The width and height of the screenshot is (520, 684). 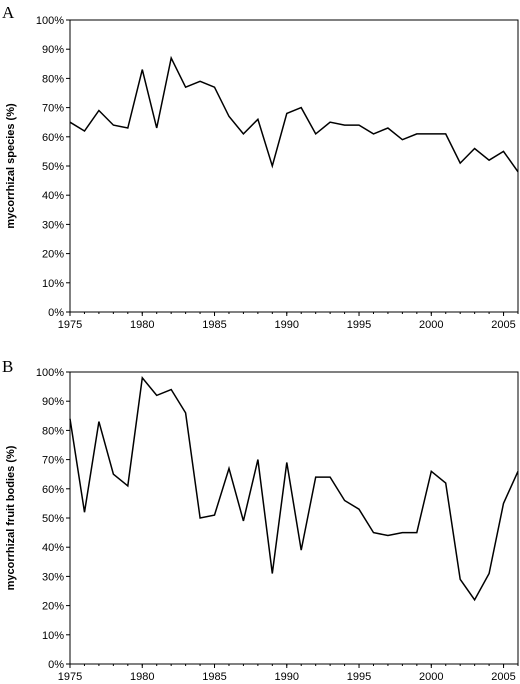 What do you see at coordinates (294, 114) in the screenshot?
I see `series-line` at bounding box center [294, 114].